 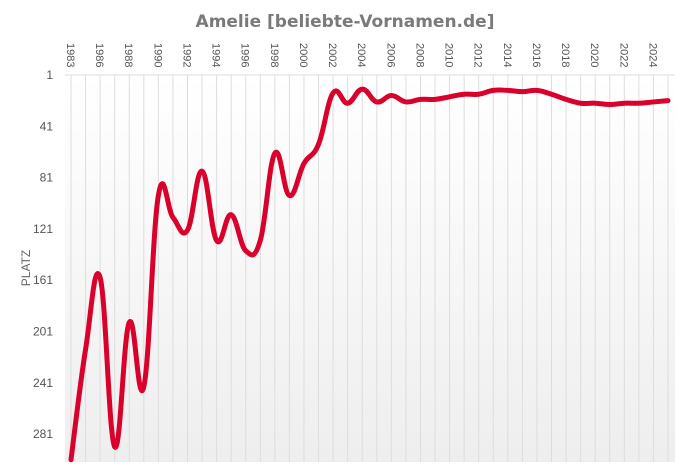 What do you see at coordinates (43, 383) in the screenshot?
I see `y-tick-label: 241` at bounding box center [43, 383].